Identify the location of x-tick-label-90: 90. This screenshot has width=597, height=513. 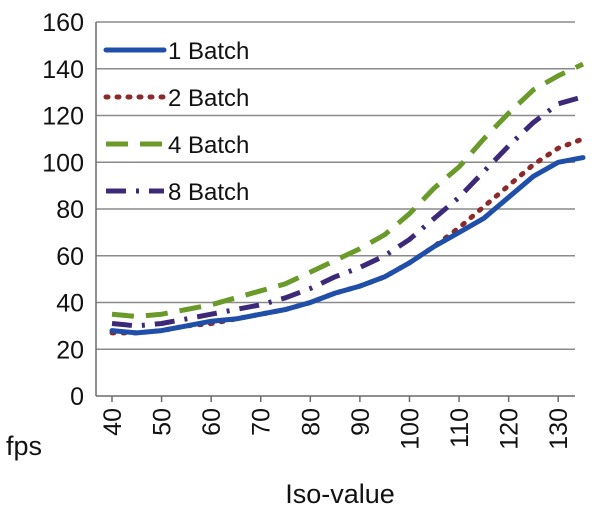
(361, 422).